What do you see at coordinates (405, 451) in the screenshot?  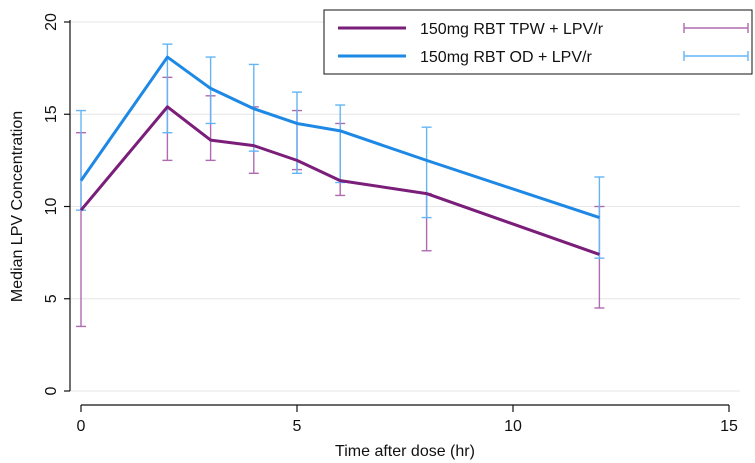 I see `x-axis-title: Time after dose (hr)` at bounding box center [405, 451].